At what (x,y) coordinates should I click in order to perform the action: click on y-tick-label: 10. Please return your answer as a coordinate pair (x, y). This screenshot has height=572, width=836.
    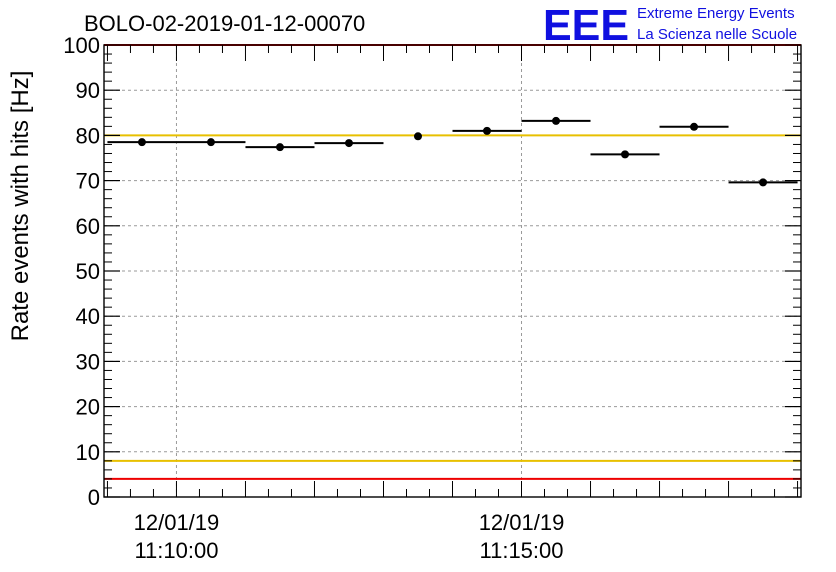
    Looking at the image, I should click on (88, 452).